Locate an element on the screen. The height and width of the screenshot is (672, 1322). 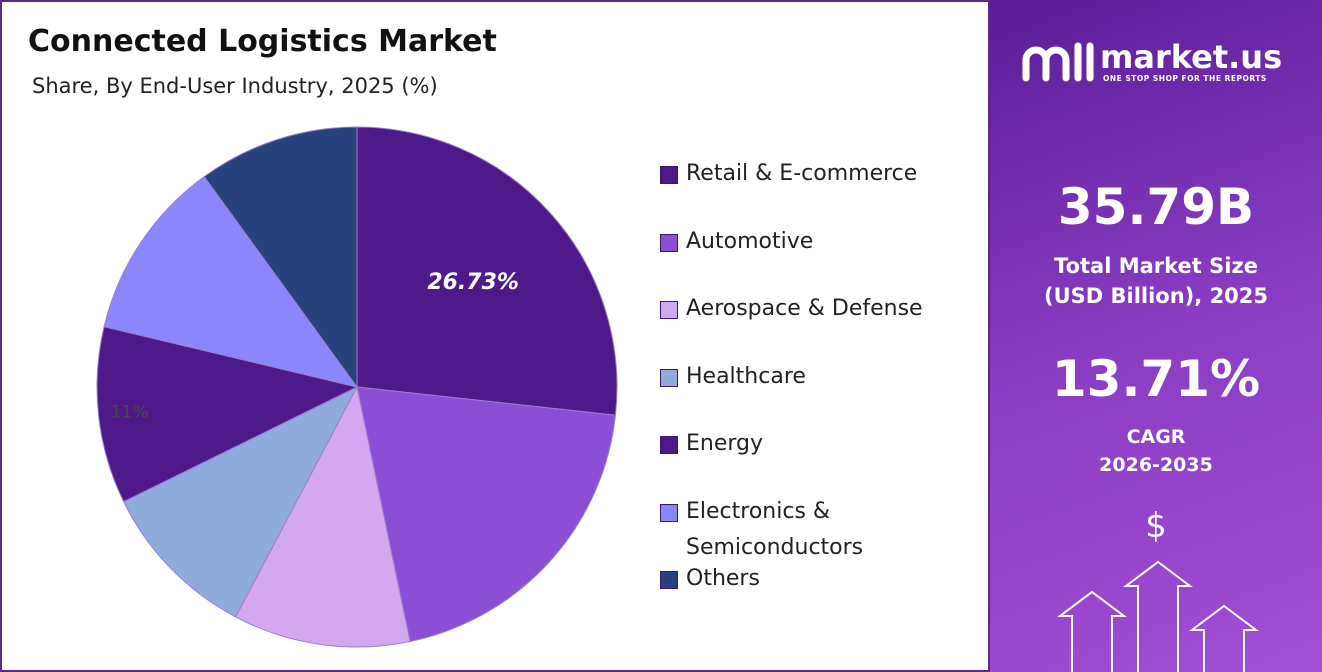
legend-label: Retail & E-commerce is located at coordinates (802, 173).